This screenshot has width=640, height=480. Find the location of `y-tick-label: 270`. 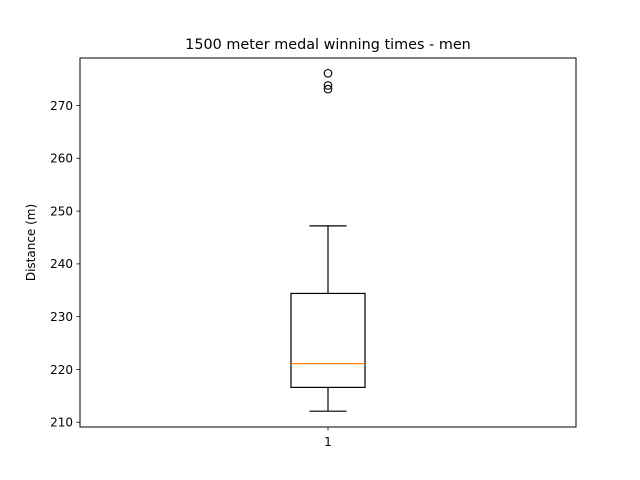

y-tick-label: 270 is located at coordinates (61, 106).